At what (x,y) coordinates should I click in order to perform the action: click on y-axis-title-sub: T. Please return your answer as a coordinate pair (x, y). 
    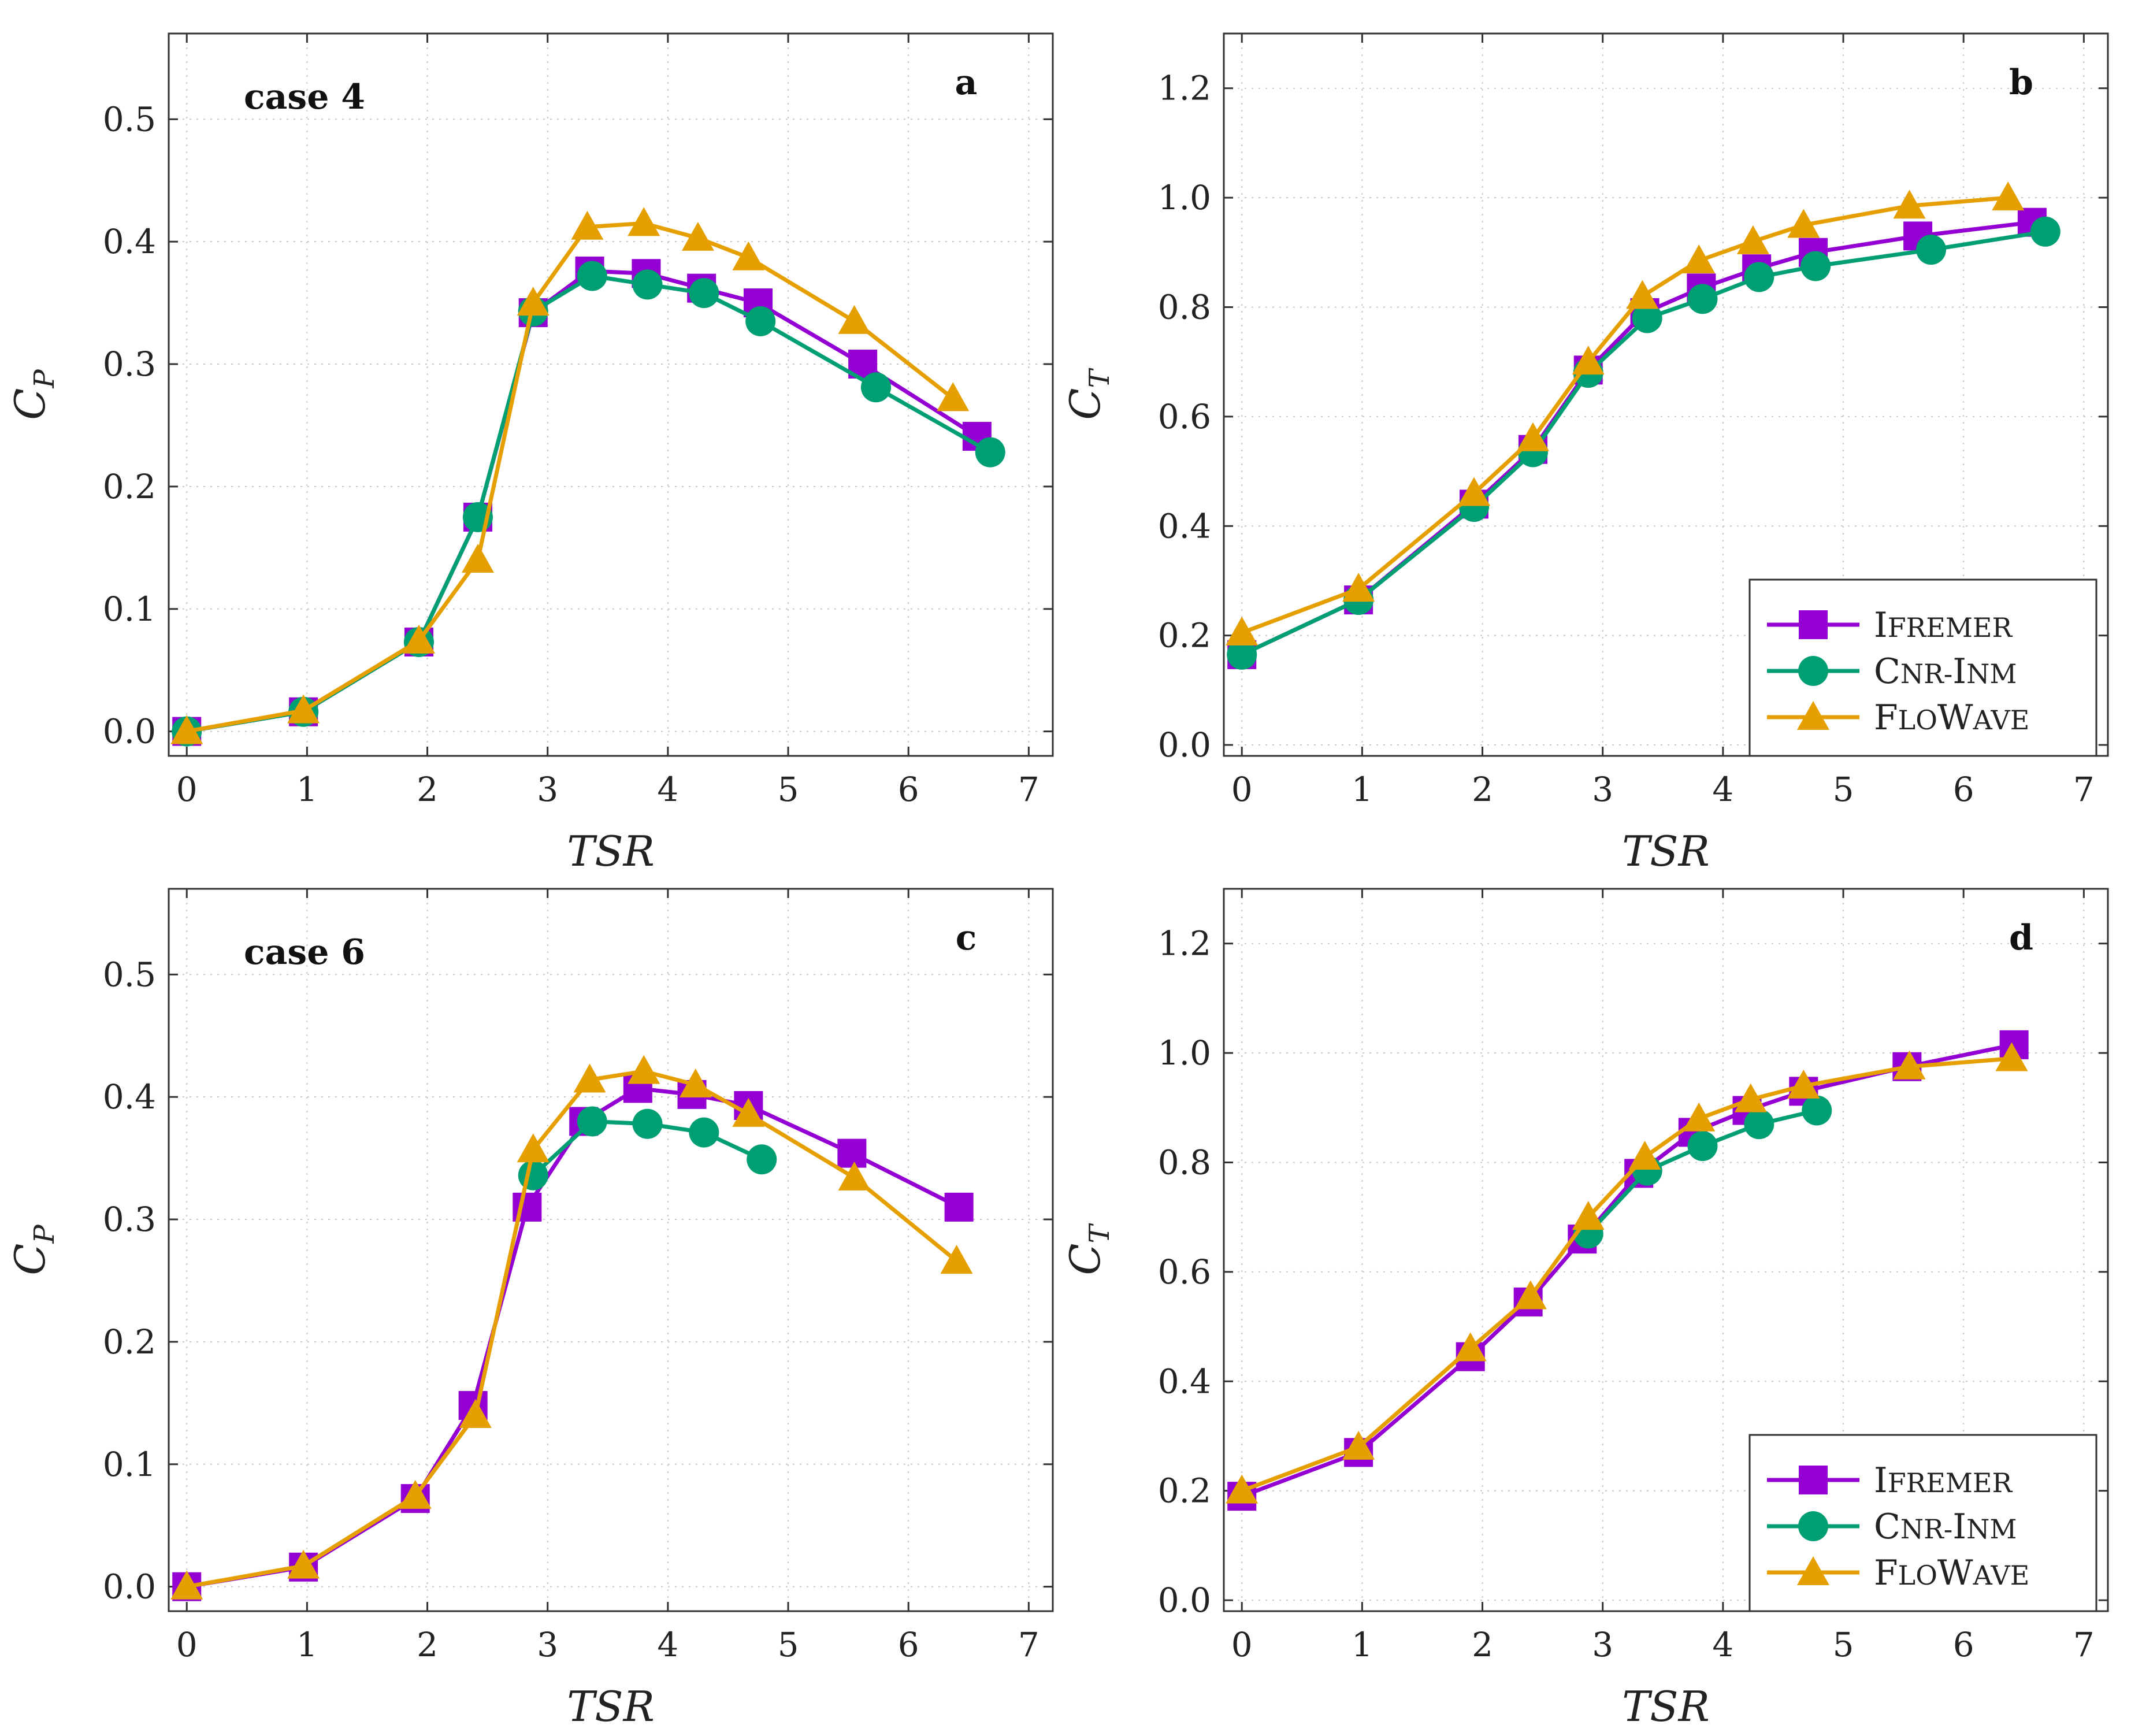
    Looking at the image, I should click on (1099, 1233).